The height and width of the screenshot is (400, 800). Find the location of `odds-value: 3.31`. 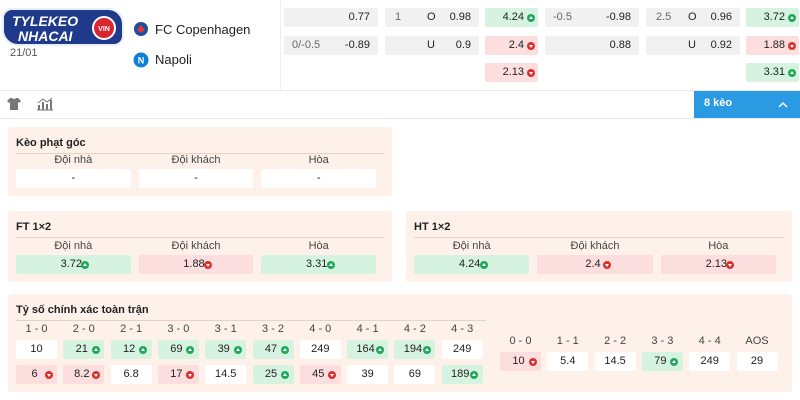

odds-value: 3.31 is located at coordinates (774, 72).